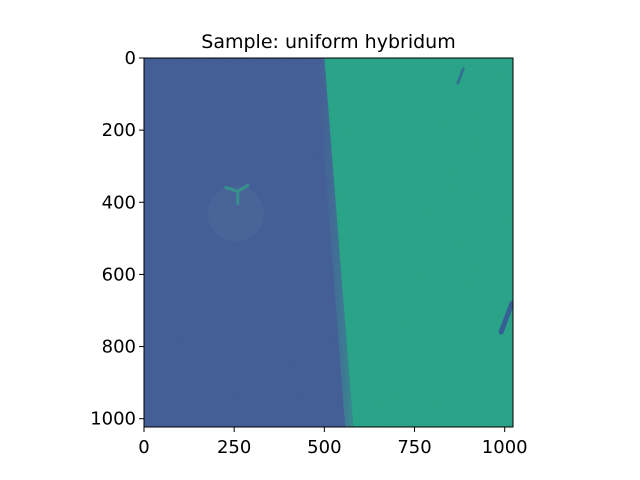 The width and height of the screenshot is (640, 480). I want to click on x-axis: 0 250 500 750 1000, so click(333, 442).